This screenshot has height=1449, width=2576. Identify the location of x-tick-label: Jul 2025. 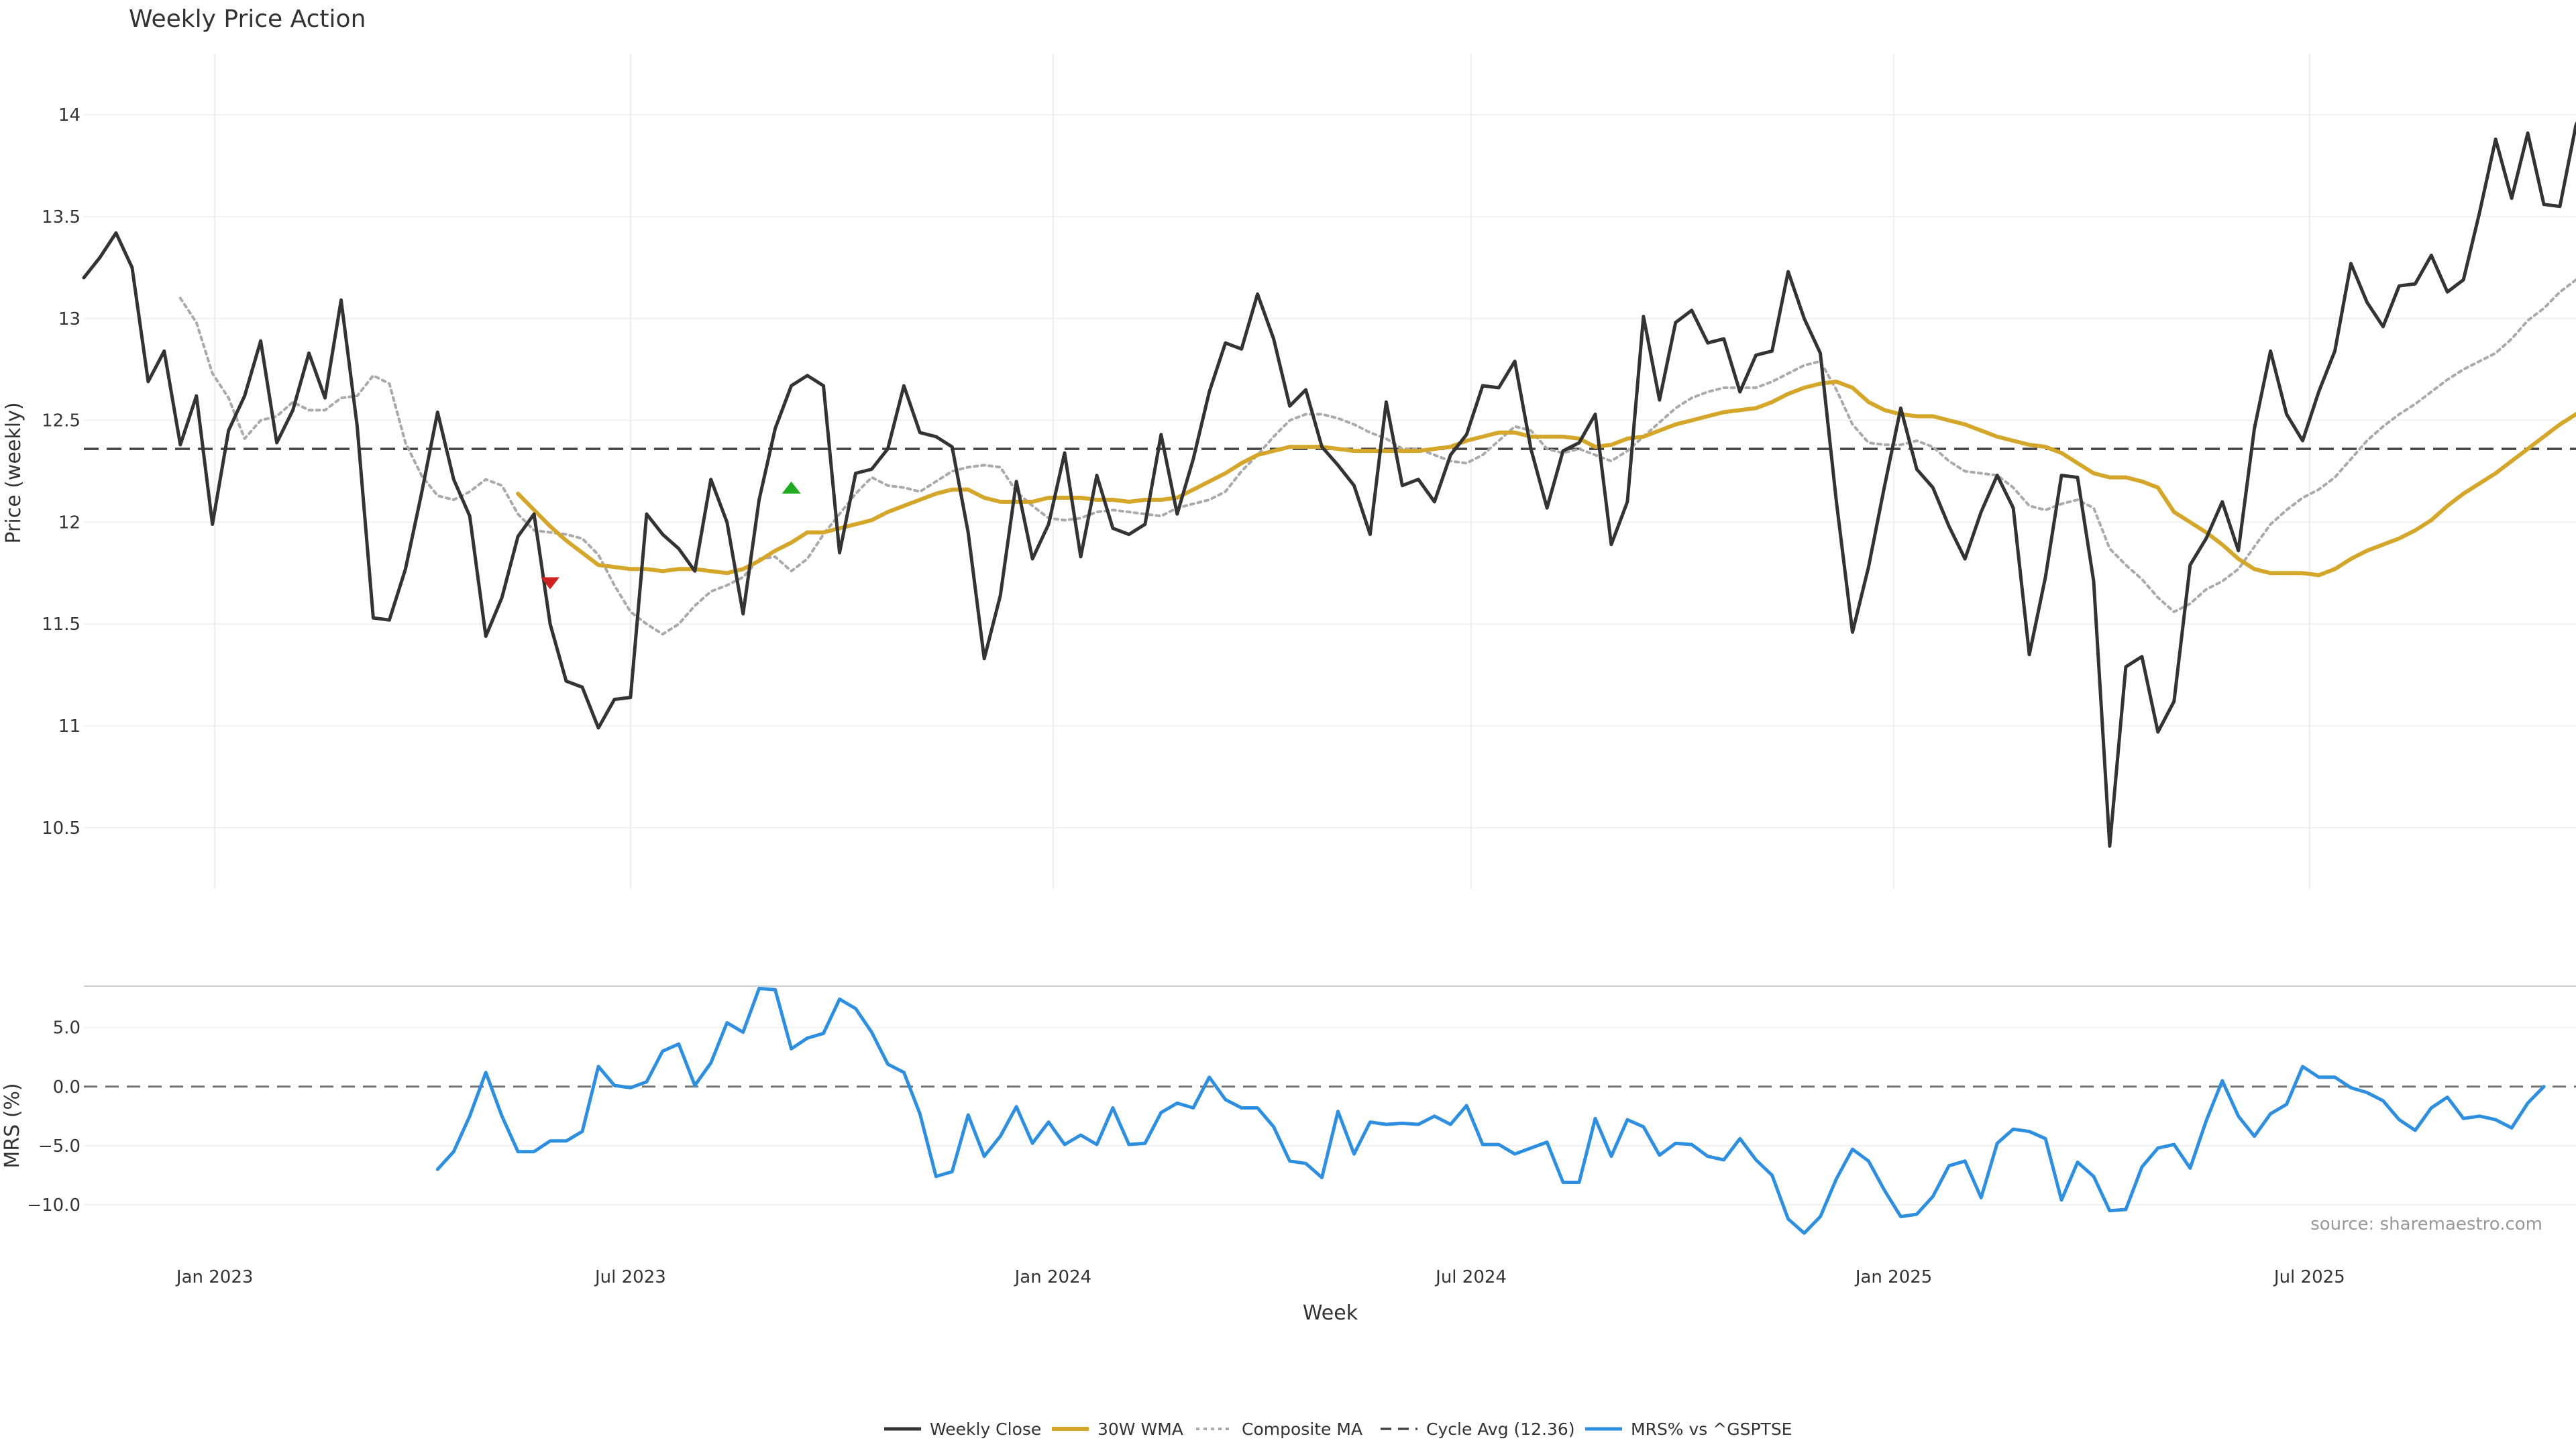
(2309, 1277).